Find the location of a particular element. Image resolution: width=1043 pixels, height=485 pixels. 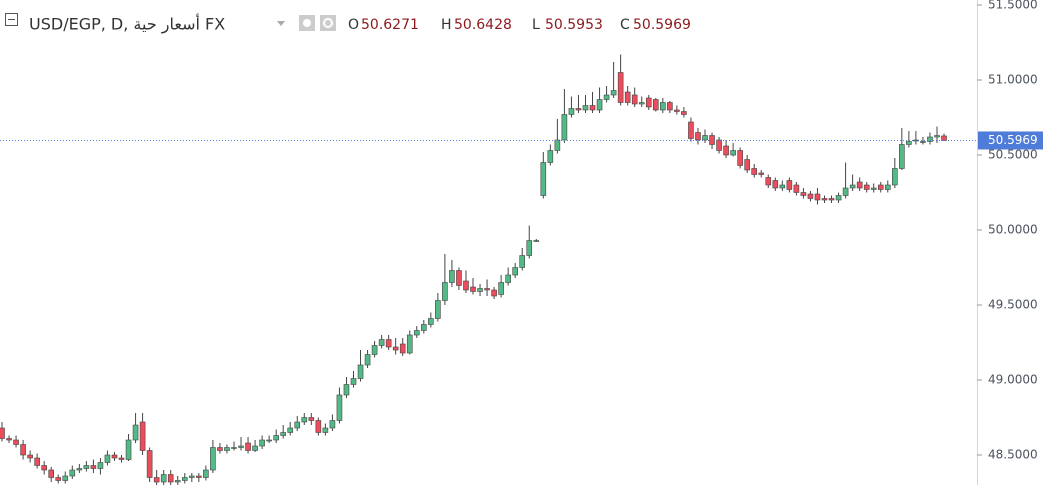

last-price-badge is located at coordinates (1010, 140).